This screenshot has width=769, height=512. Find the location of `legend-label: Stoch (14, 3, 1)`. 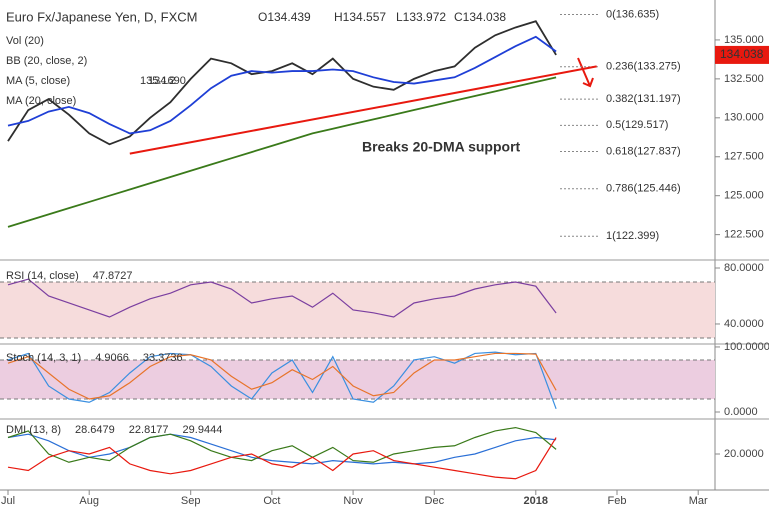

legend-label: Stoch (14, 3, 1) is located at coordinates (43, 358).